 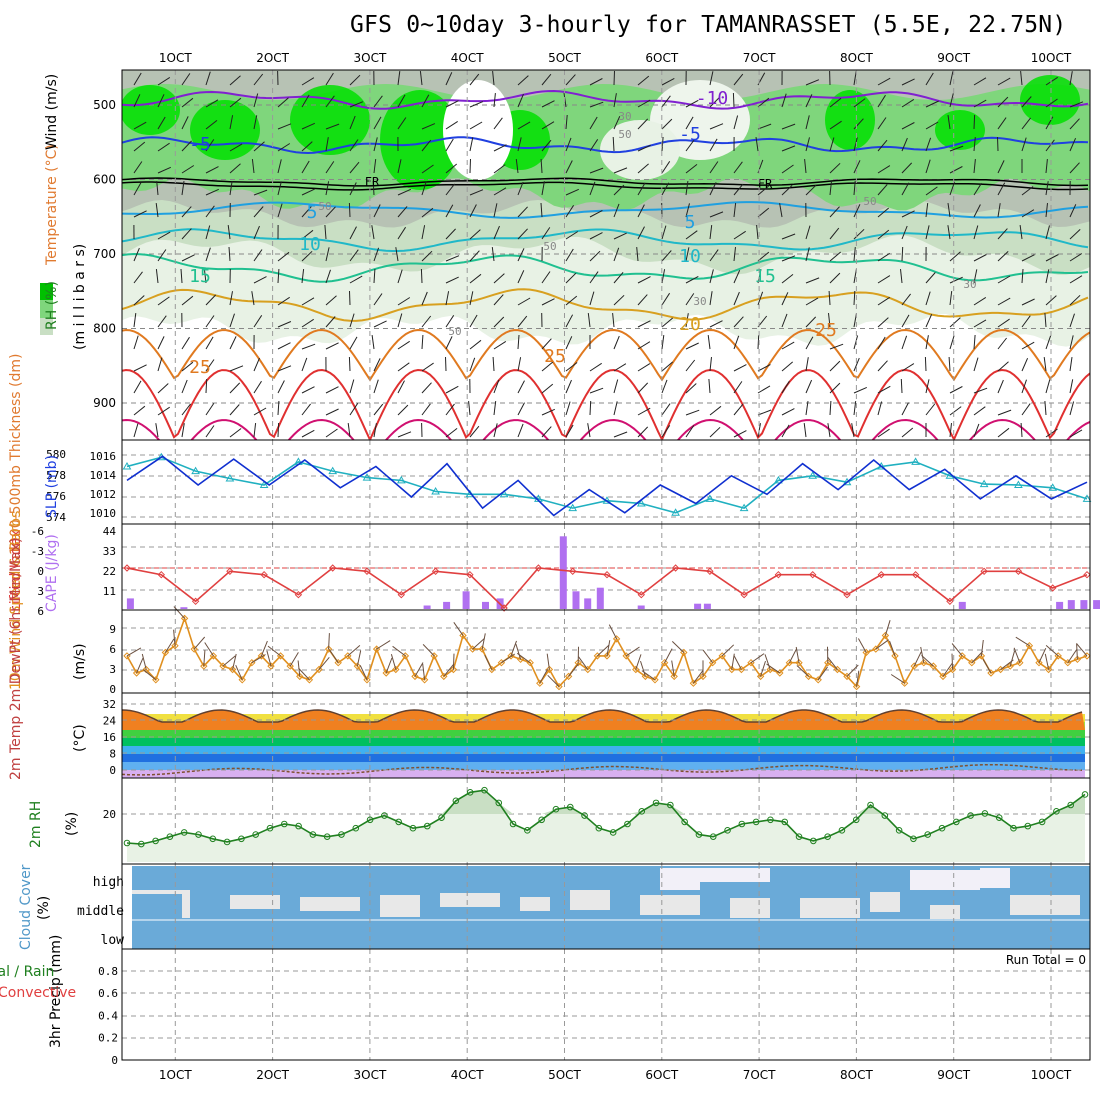 What do you see at coordinates (624, 134) in the screenshot?
I see `contour-label: 50` at bounding box center [624, 134].